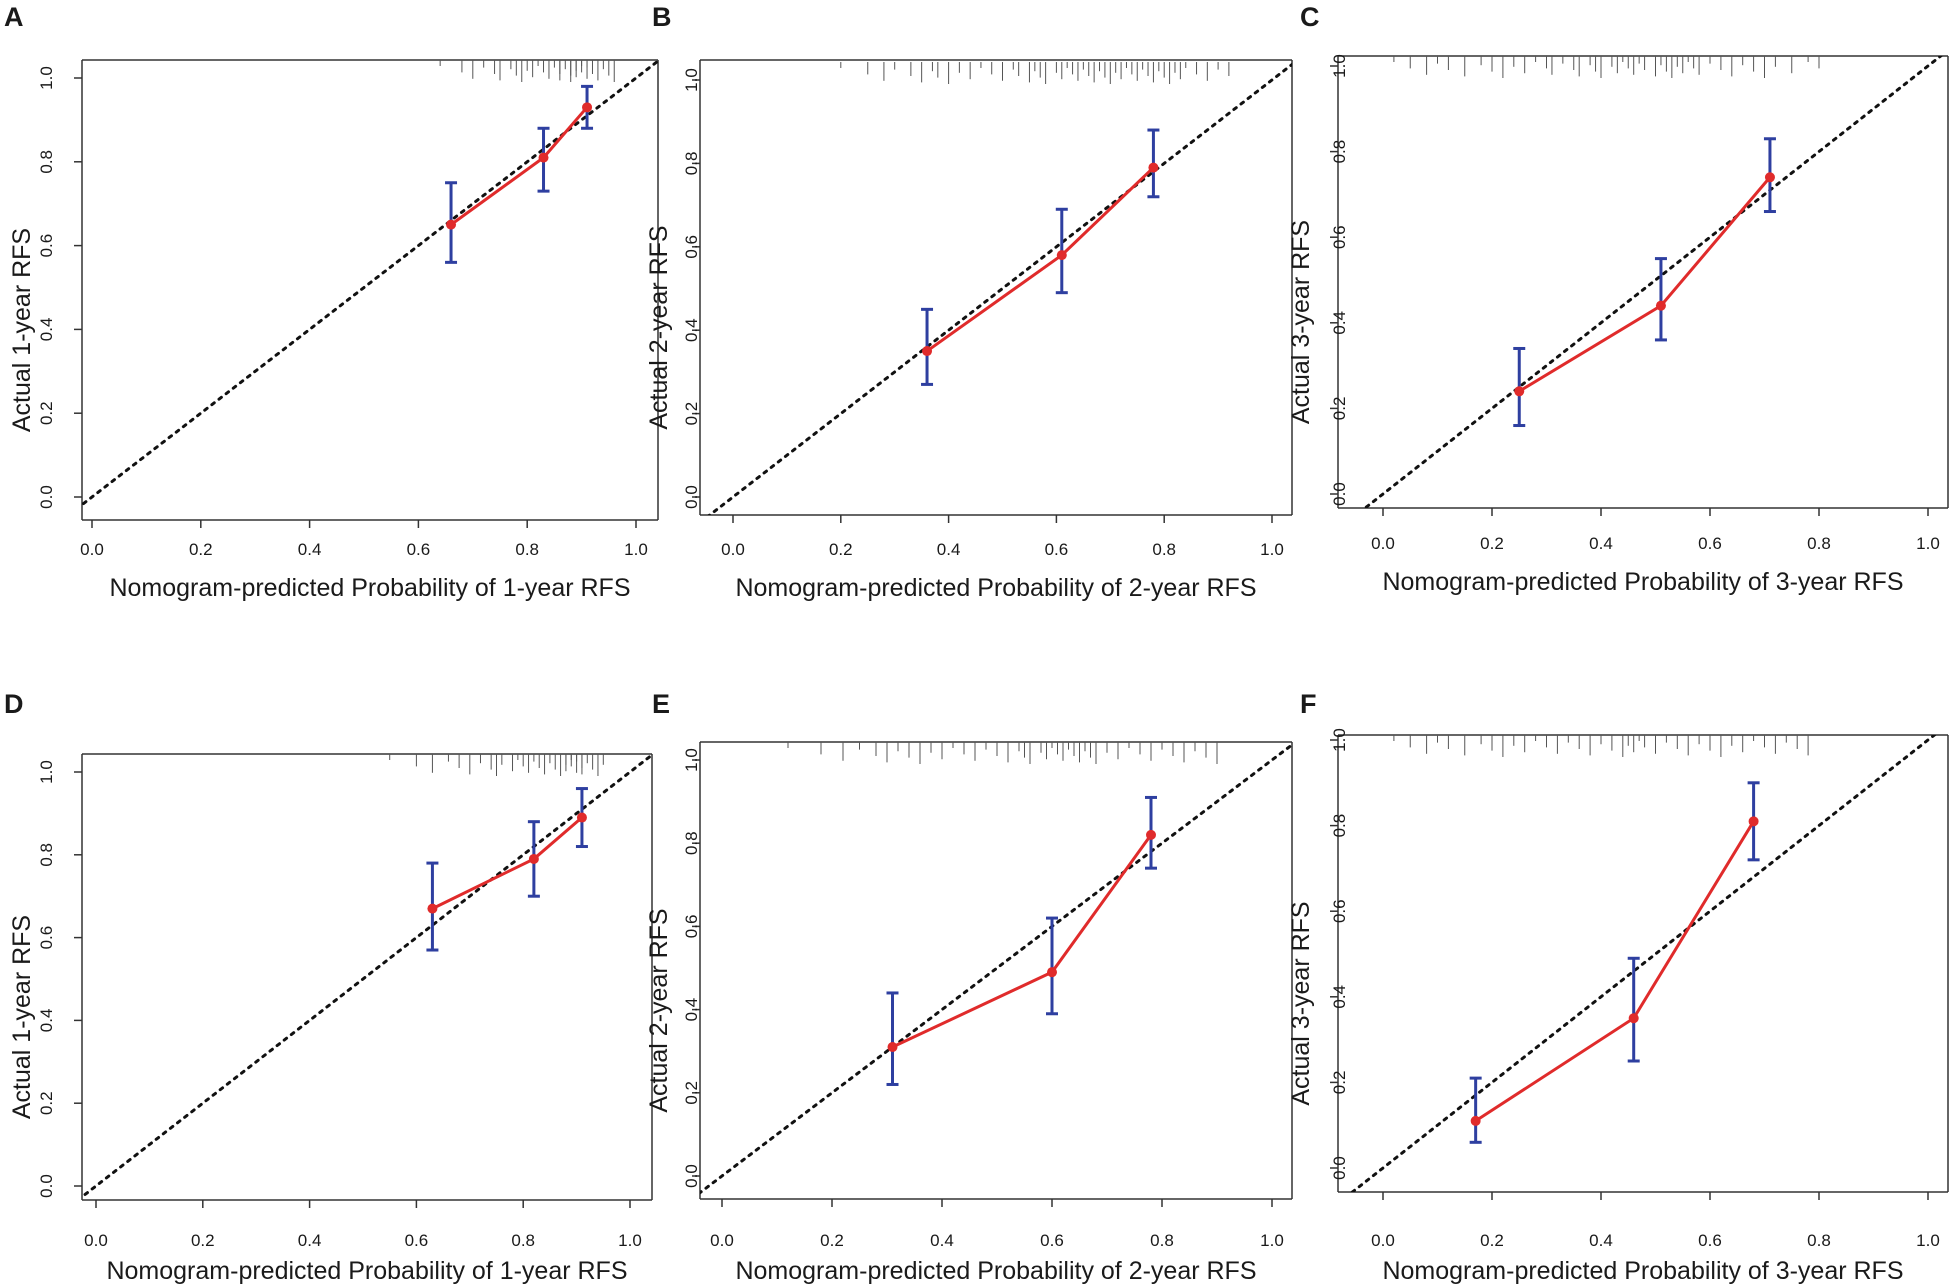 Image resolution: width=1949 pixels, height=1286 pixels. I want to click on panel-letter: B, so click(662, 17).